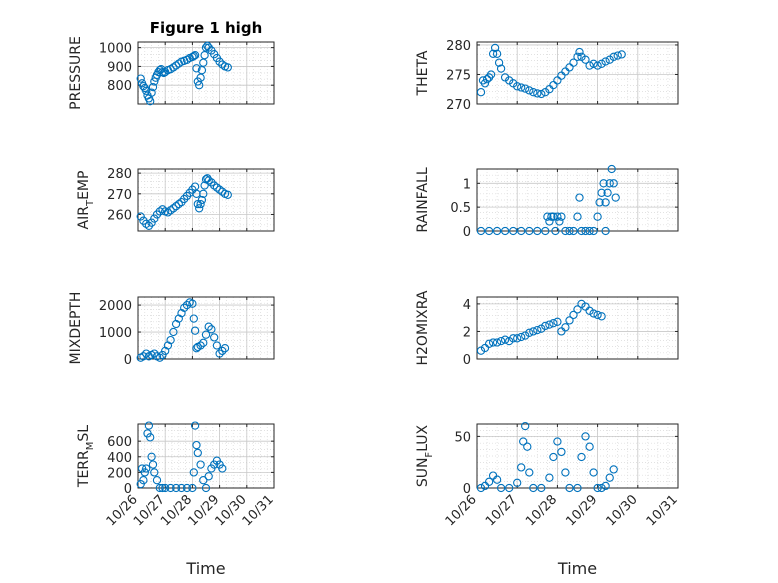 This screenshot has width=778, height=583. Describe the element at coordinates (460, 208) in the screenshot. I see `y-tick-label: 0.5` at that location.